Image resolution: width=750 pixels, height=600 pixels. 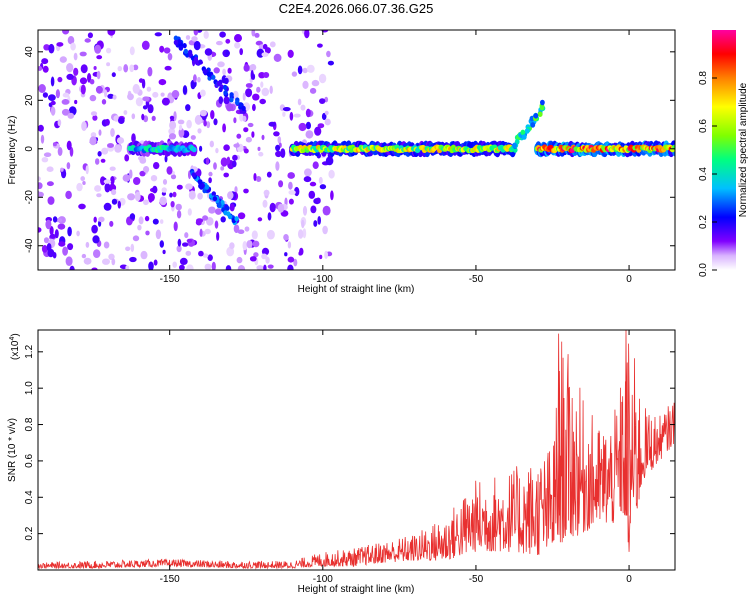 I want to click on snr-x-label: Height of straight line (km), so click(x=356, y=589).